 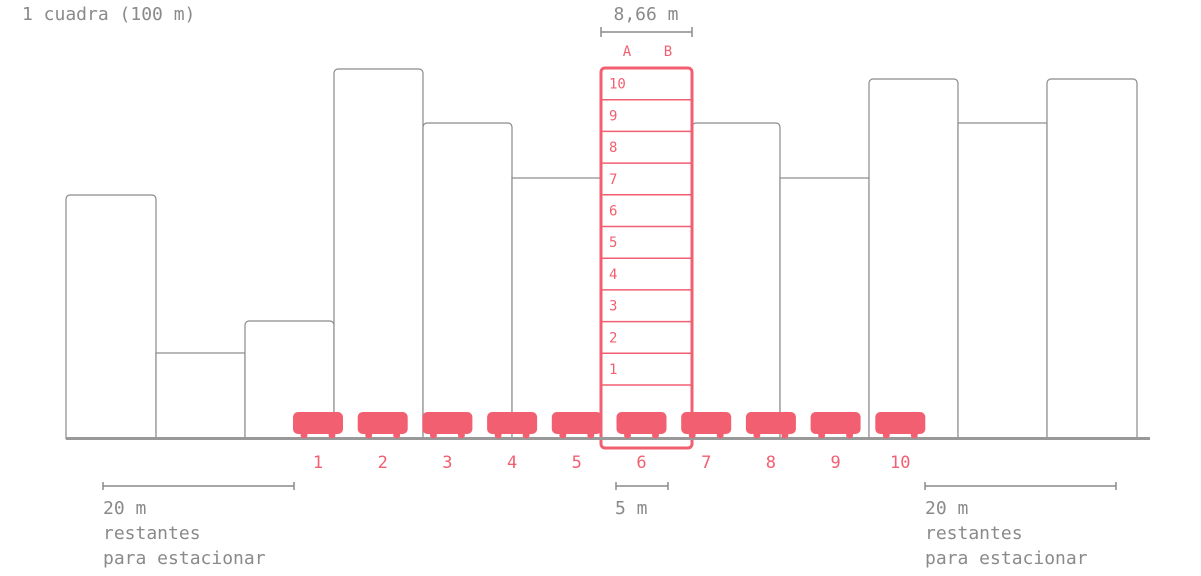 I want to click on car-label: 3, so click(x=447, y=463).